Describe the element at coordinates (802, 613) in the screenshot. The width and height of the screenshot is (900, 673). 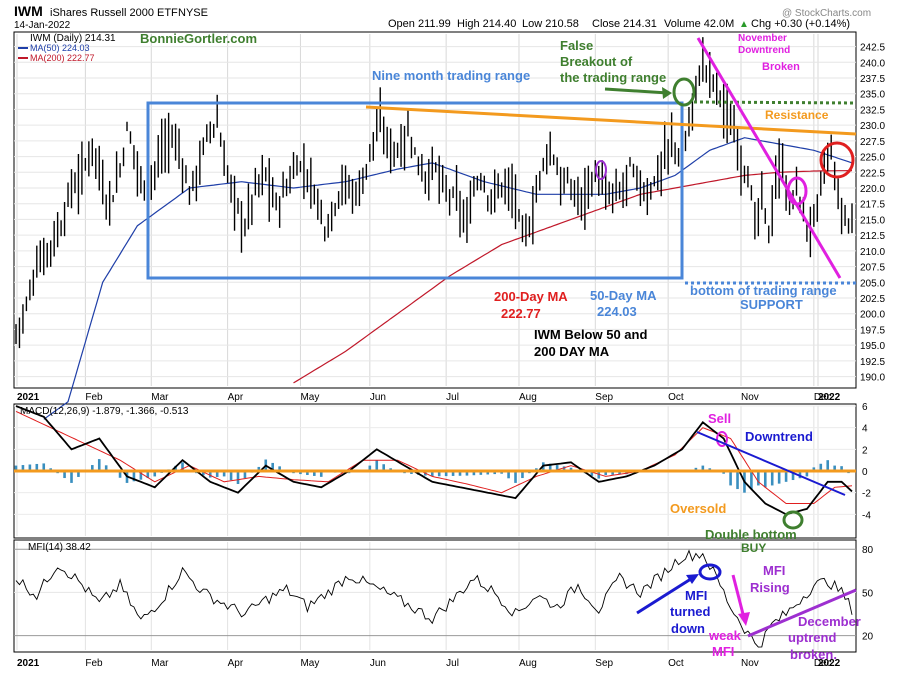
I see `mfi-uptrend-line` at that location.